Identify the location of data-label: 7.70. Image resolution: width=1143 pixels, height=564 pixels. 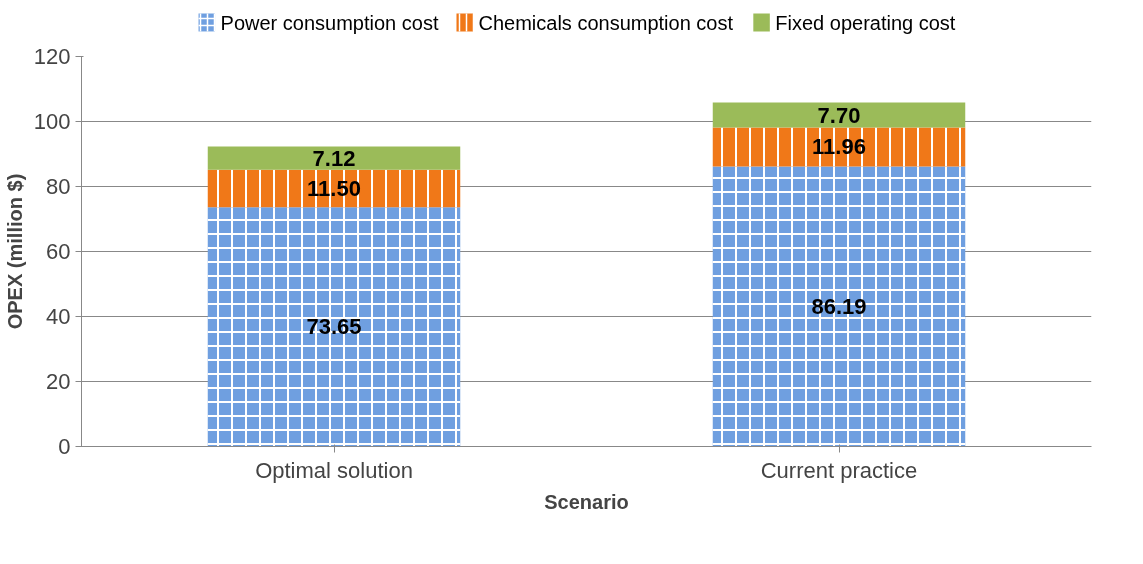
(839, 115).